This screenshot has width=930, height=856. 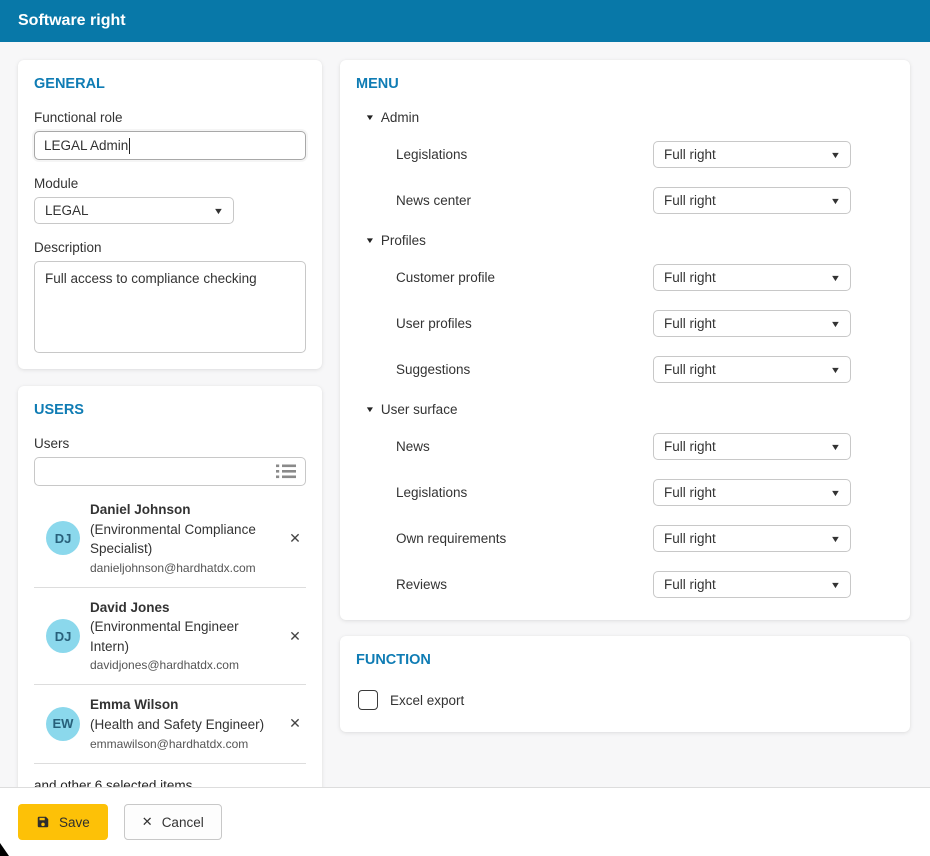 I want to click on tree-group-user-surface: ▼ User surface, so click(x=603, y=409).